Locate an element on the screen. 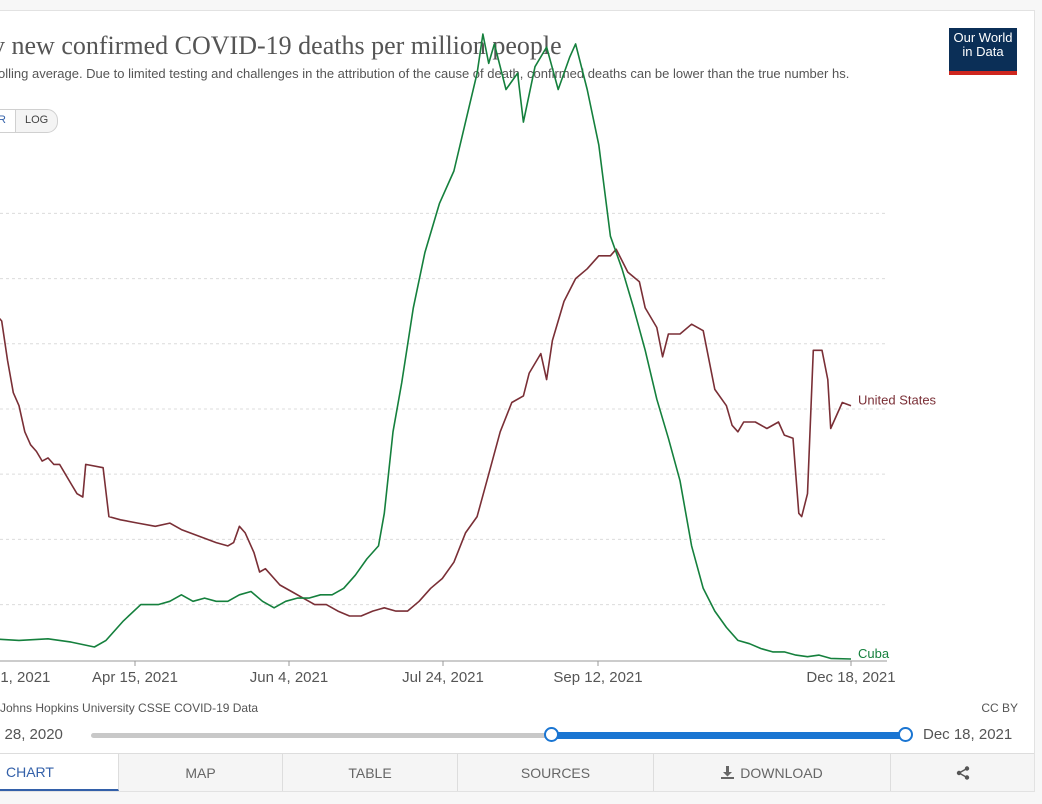  timeline-start-label: n 28, 2020 is located at coordinates (31, 734).